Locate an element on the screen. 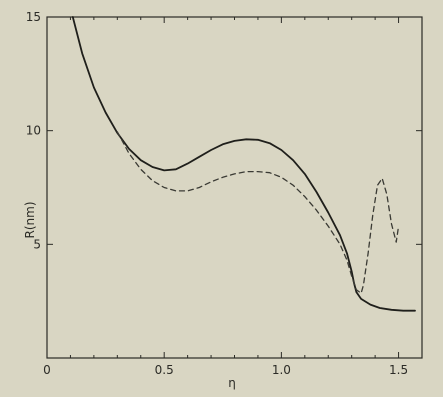 The image size is (443, 397). y-tick-label: 5 is located at coordinates (37, 244).